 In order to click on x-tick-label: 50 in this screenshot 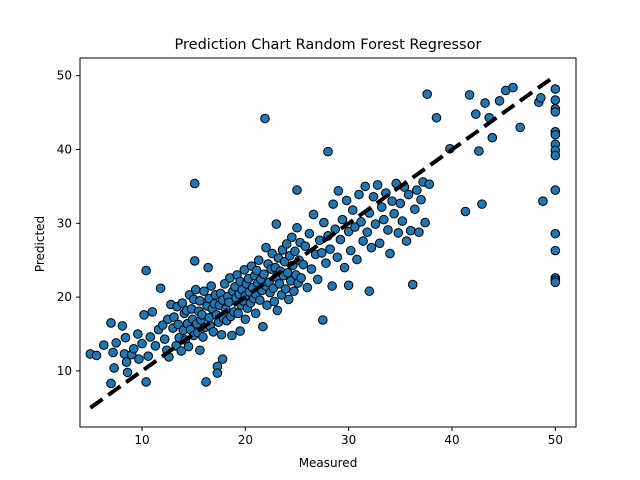, I will do `click(555, 440)`.